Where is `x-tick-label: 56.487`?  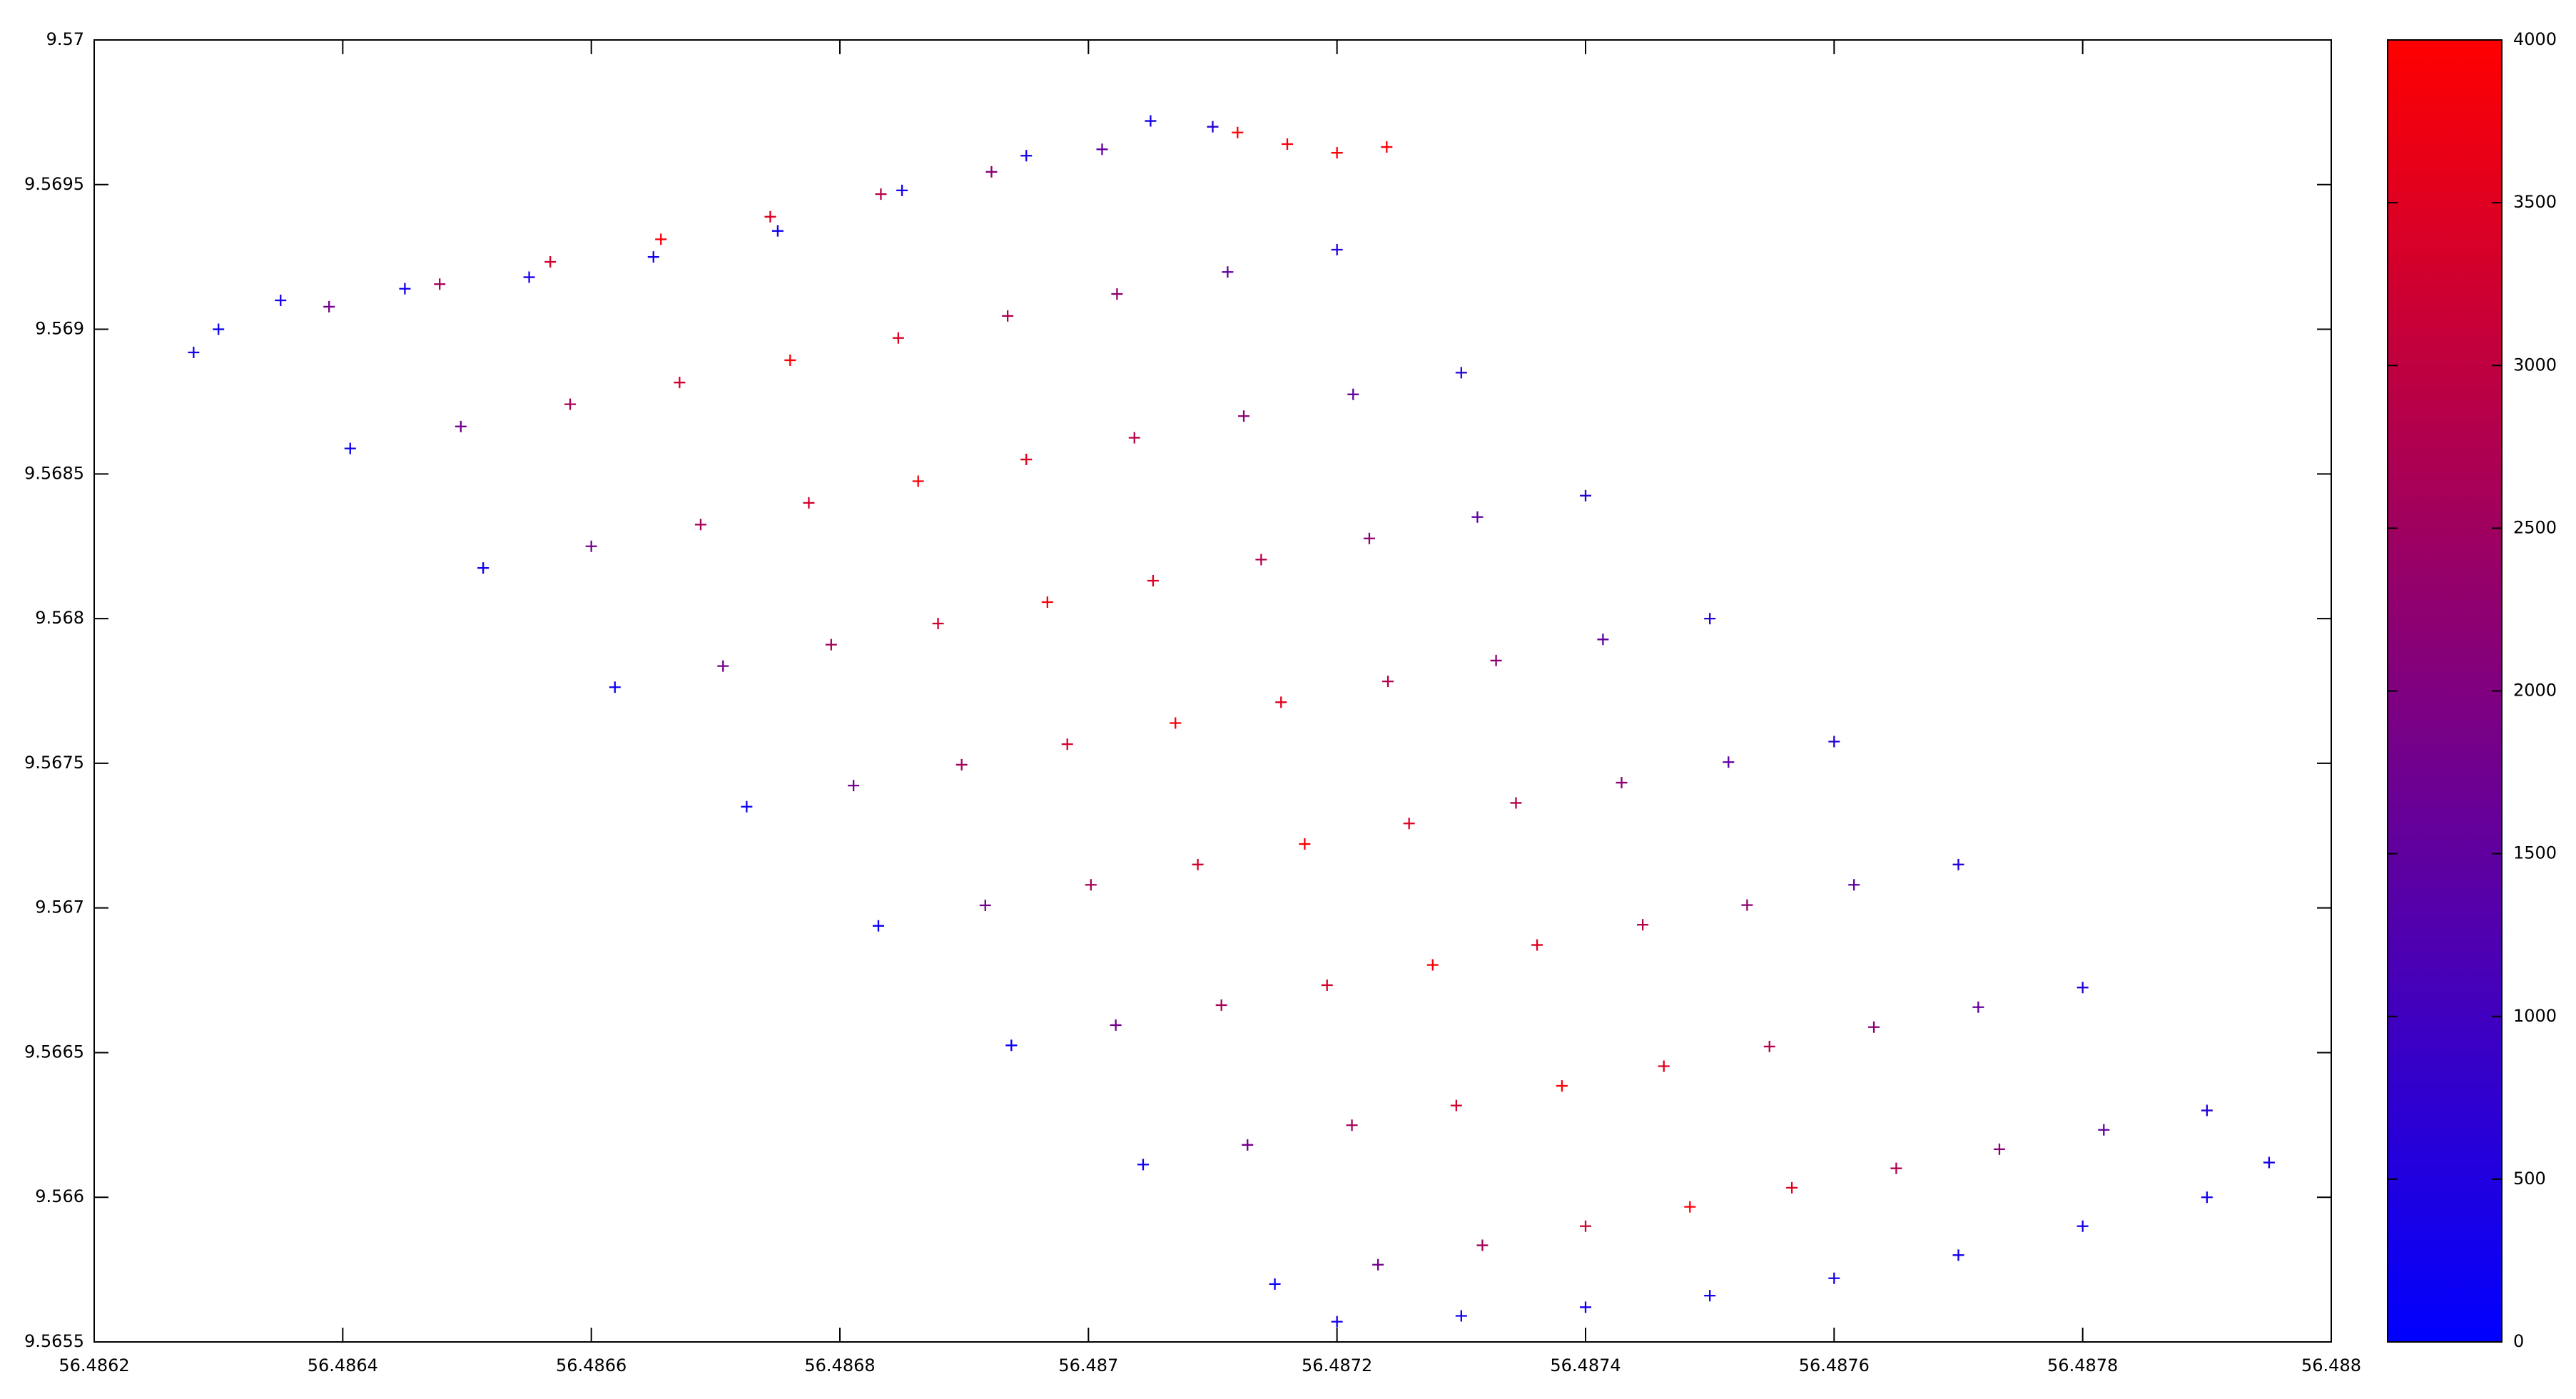
x-tick-label: 56.487 is located at coordinates (1088, 1365).